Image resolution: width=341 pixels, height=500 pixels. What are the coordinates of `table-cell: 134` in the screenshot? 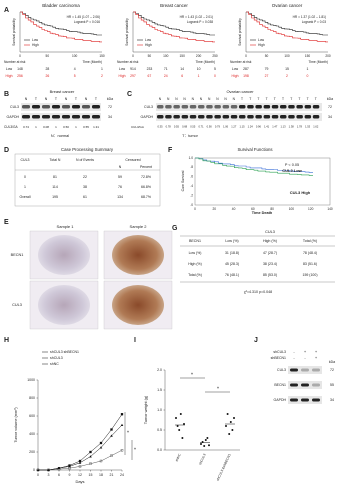 It's located at (120, 197).